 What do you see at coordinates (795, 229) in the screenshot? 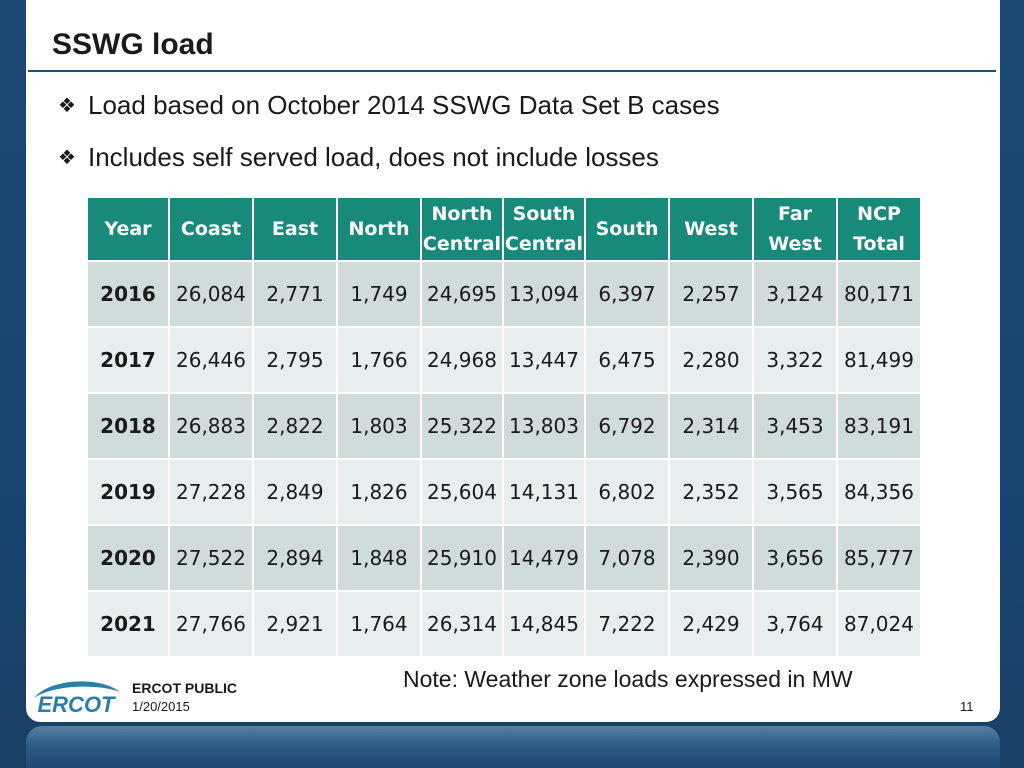
I see `column-header: Far West` at bounding box center [795, 229].